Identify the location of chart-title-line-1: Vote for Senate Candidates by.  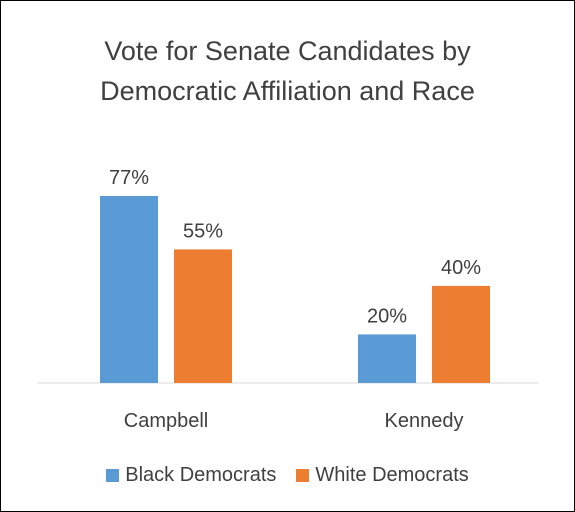
(287, 51).